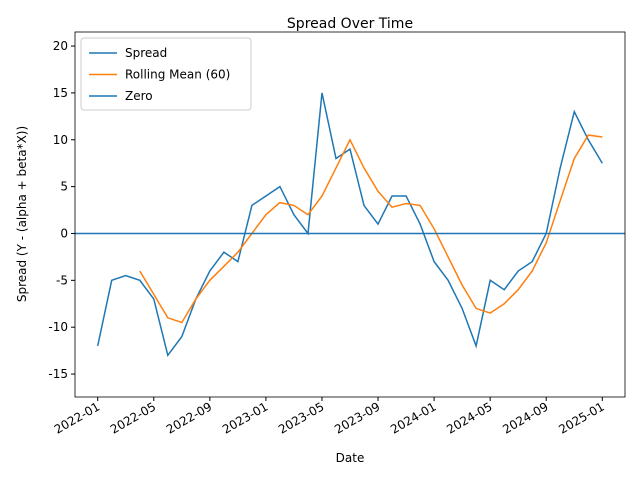 This screenshot has width=640, height=480. I want to click on y-tick-label: 20, so click(60, 46).